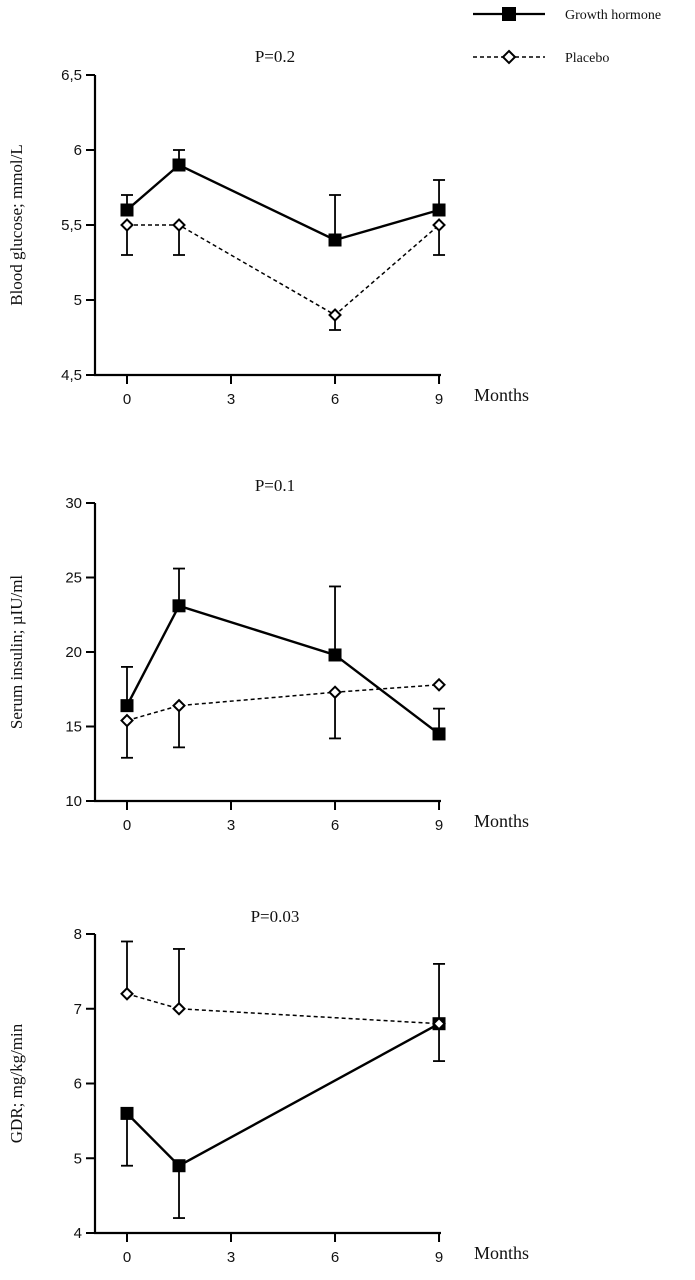  What do you see at coordinates (78, 934) in the screenshot?
I see `y-tick-label: 8` at bounding box center [78, 934].